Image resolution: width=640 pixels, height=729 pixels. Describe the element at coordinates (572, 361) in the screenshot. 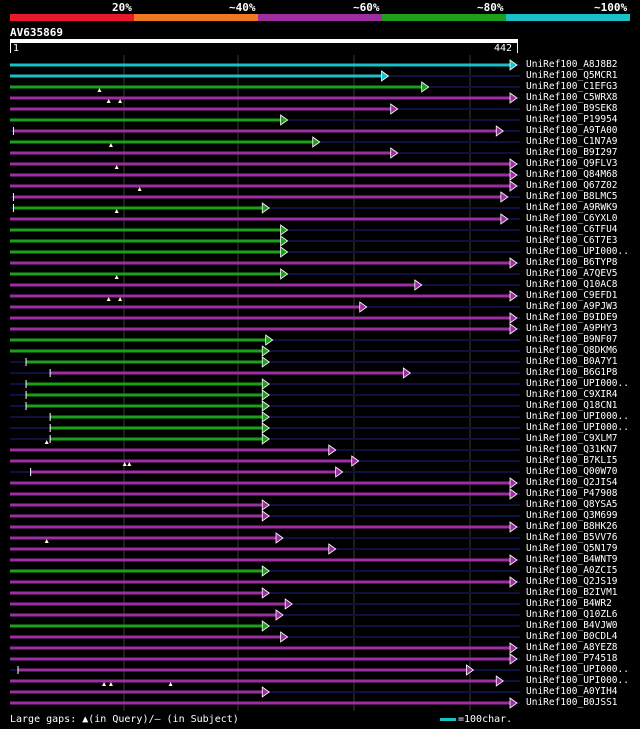

I see `hit-label: UniRef100_B0A7Y1` at that location.